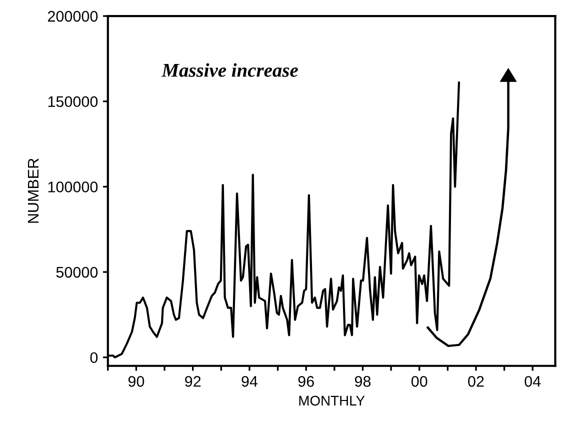  Describe the element at coordinates (73, 102) in the screenshot. I see `y-tick-label: 150000` at that location.